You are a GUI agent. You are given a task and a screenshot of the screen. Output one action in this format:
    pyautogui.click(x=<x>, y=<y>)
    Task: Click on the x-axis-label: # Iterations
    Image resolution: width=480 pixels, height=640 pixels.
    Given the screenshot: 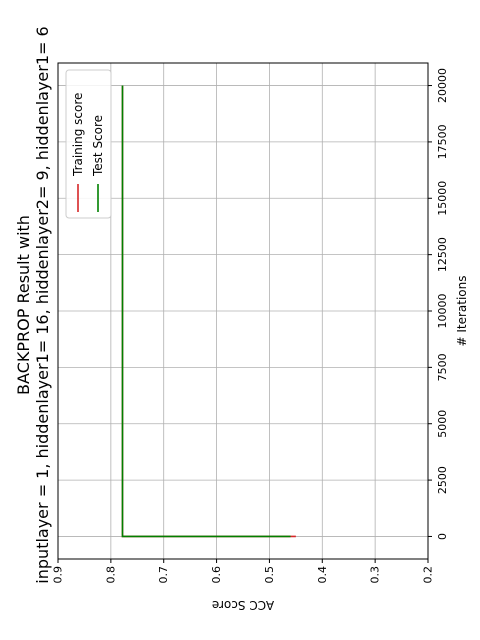 What is the action you would take?
    pyautogui.click(x=462, y=310)
    